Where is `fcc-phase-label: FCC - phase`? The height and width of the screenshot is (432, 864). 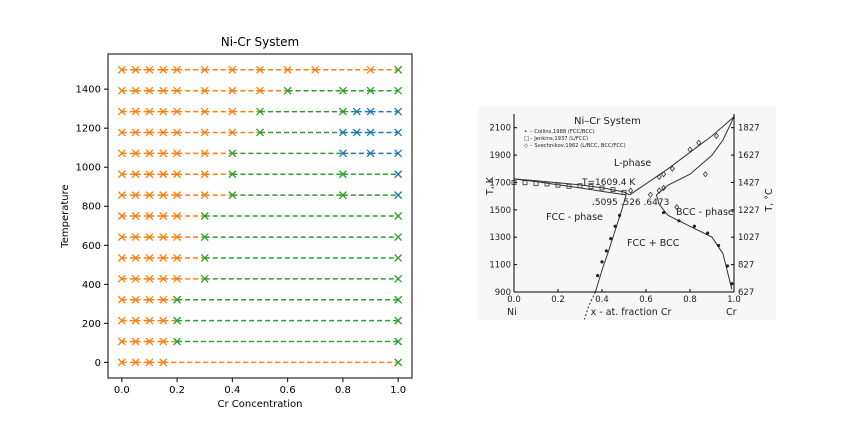
fcc-phase-label: FCC - phase is located at coordinates (574, 217).